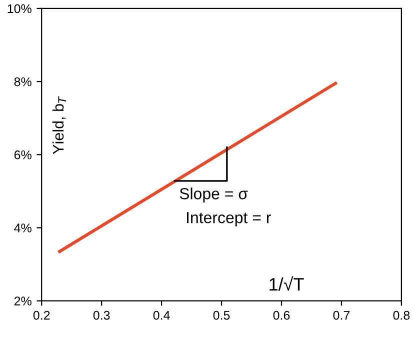  What do you see at coordinates (23, 155) in the screenshot?
I see `y-tick-label: 6%` at bounding box center [23, 155].